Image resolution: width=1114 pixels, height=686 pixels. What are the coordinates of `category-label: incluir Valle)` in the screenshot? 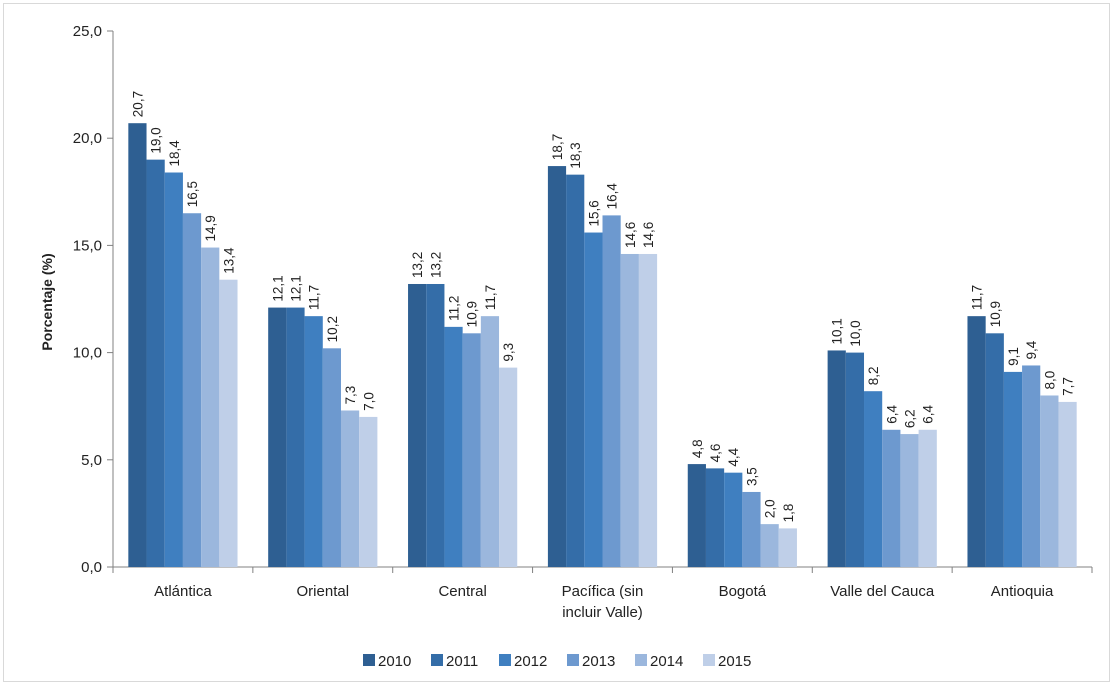 It's located at (602, 612).